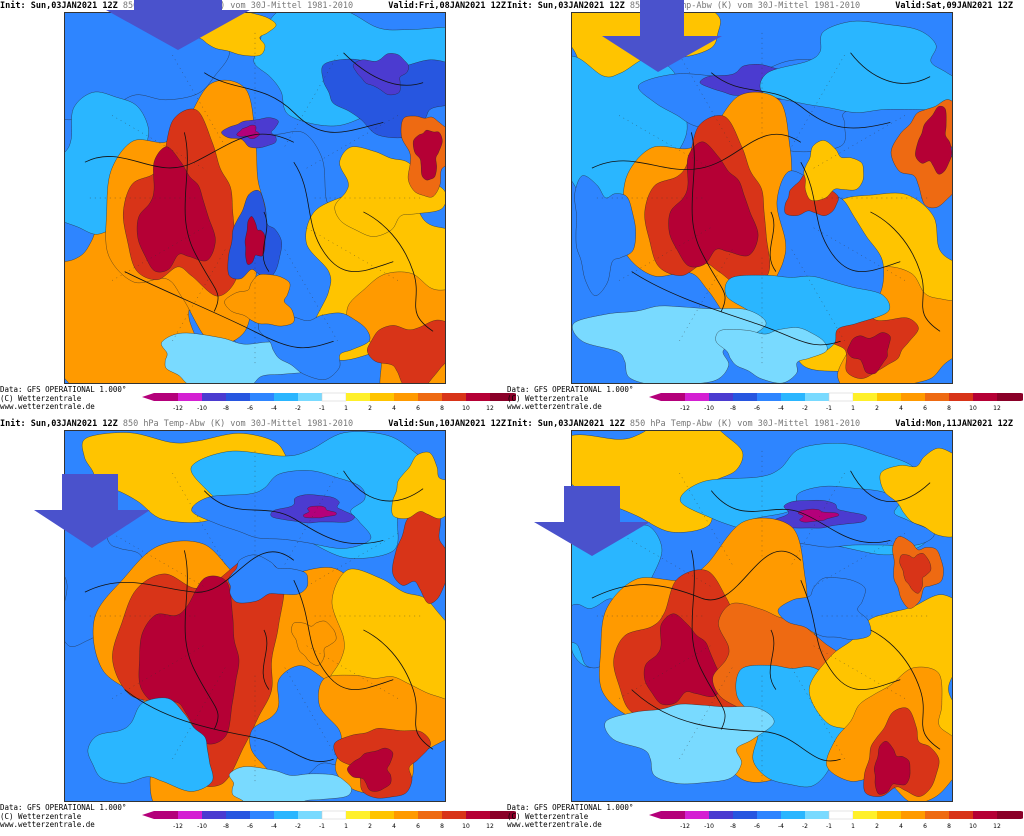 This screenshot has height=836, width=1024. Describe the element at coordinates (515, 815) in the screenshot. I see `legend-arrow-high` at that location.